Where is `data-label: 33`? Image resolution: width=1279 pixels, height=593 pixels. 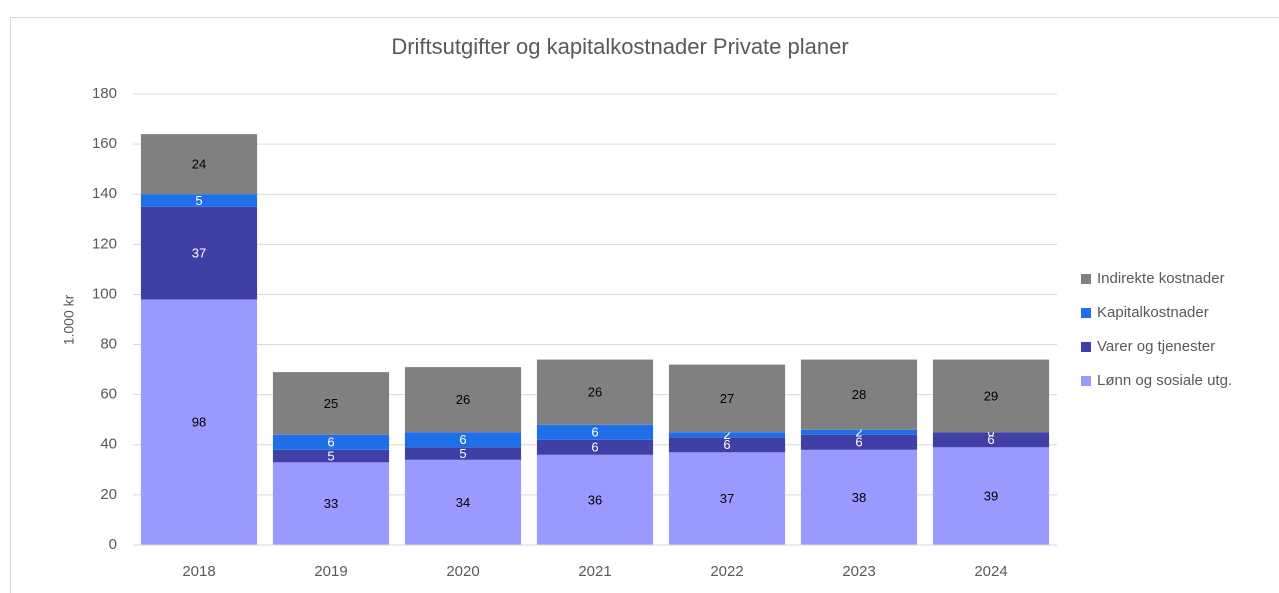
data-label: 33 is located at coordinates (331, 503).